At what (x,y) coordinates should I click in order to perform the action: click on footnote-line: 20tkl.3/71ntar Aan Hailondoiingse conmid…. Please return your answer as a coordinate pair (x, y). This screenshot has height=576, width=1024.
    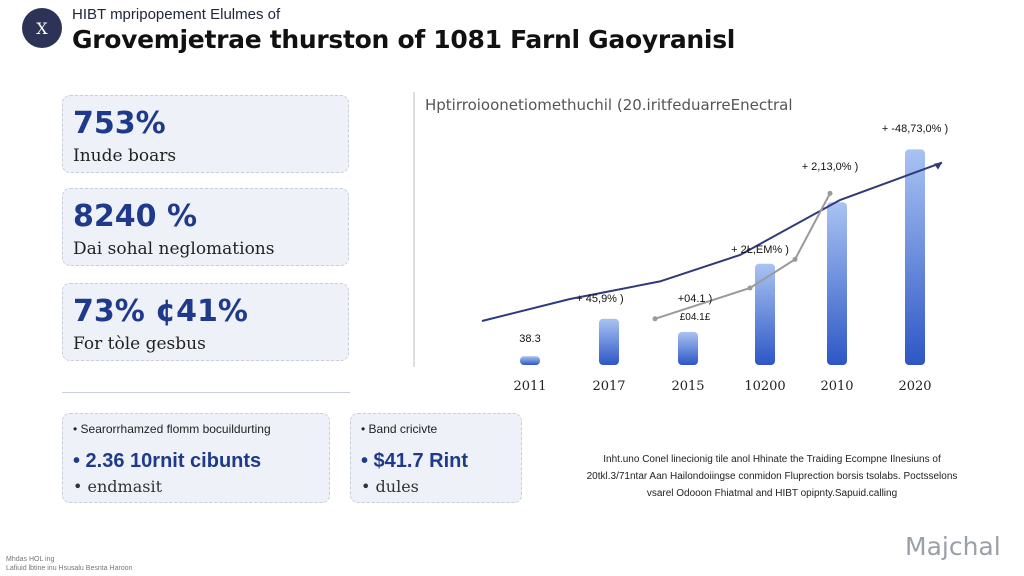
    Looking at the image, I should click on (772, 476).